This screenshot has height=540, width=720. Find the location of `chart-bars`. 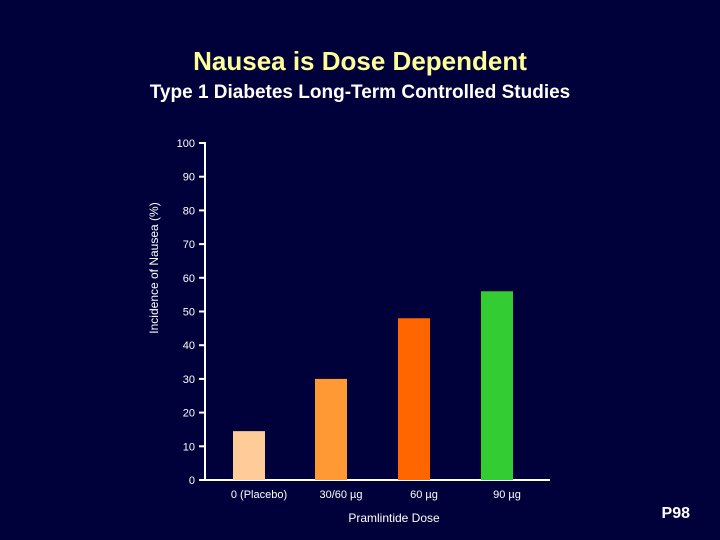

chart-bars is located at coordinates (373, 385).